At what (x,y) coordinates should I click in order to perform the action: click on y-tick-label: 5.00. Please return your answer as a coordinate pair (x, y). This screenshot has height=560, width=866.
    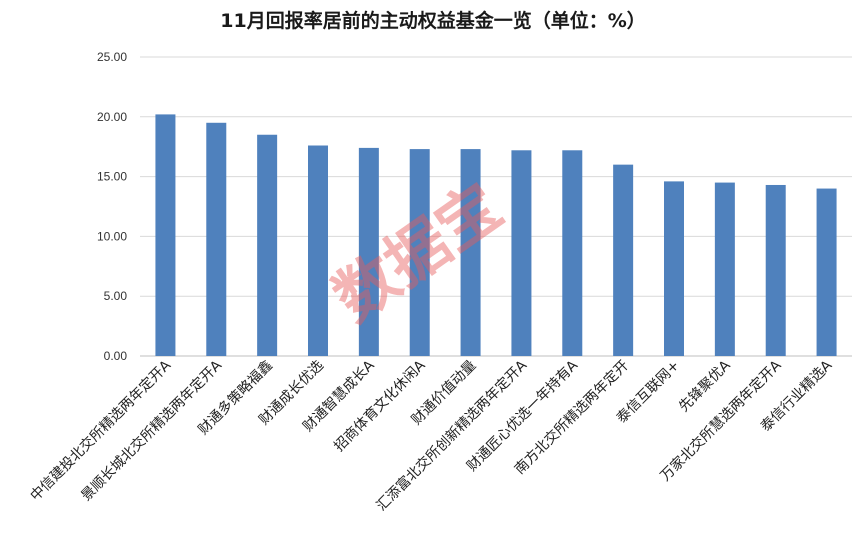
    Looking at the image, I should click on (116, 296).